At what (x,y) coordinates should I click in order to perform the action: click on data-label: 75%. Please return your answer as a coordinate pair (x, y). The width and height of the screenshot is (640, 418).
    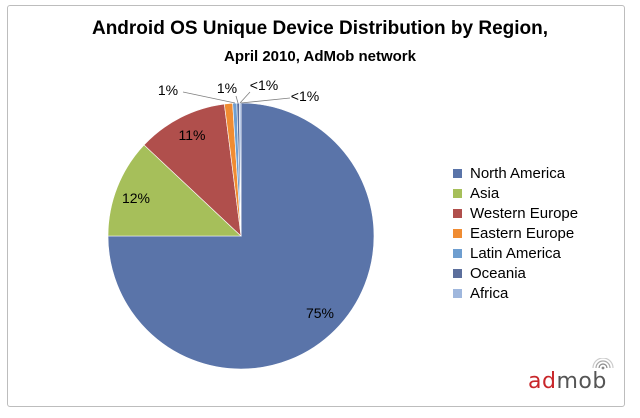
    Looking at the image, I should click on (320, 313).